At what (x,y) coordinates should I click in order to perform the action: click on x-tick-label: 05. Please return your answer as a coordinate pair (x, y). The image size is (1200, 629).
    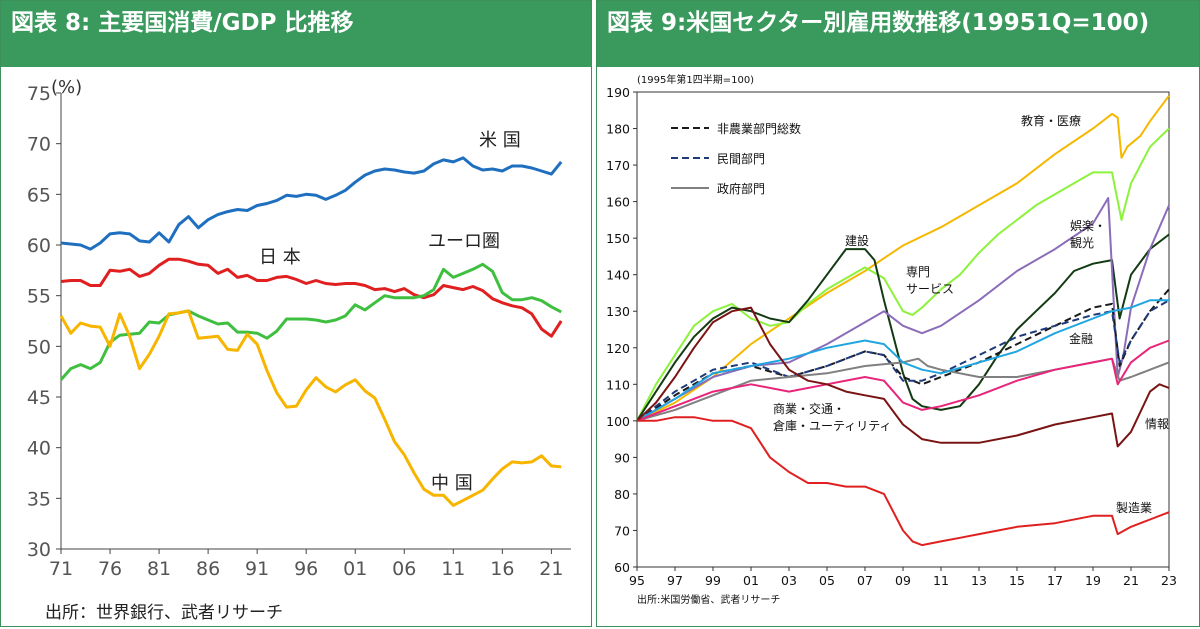
    Looking at the image, I should click on (827, 580).